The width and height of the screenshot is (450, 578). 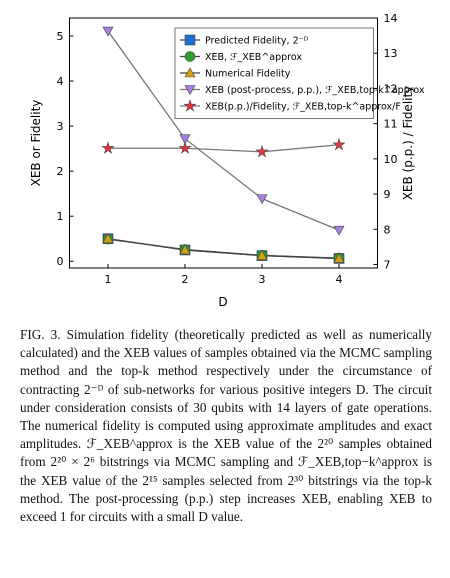 I want to click on x-tick-label: 3, so click(x=262, y=279).